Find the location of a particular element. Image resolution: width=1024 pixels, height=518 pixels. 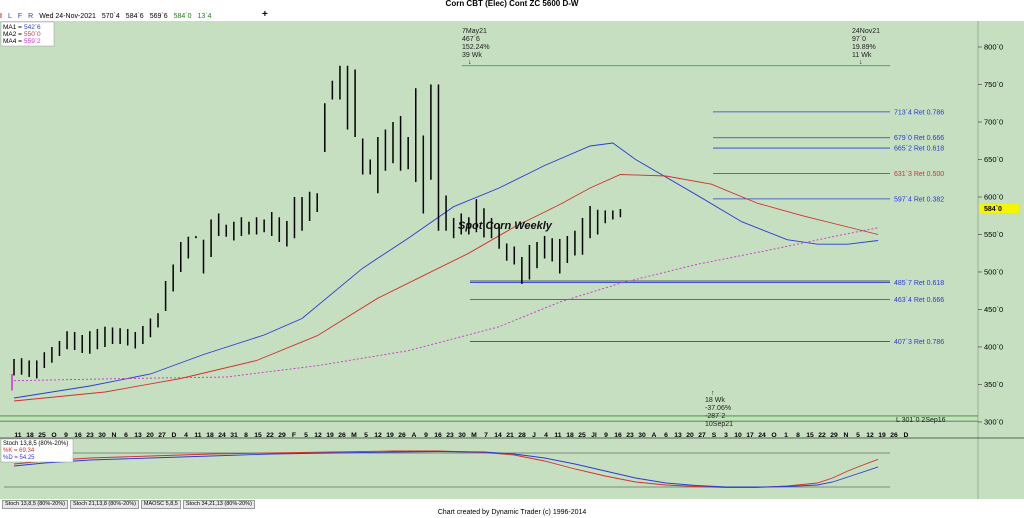

toolbar-plus-button: + is located at coordinates (265, 14).